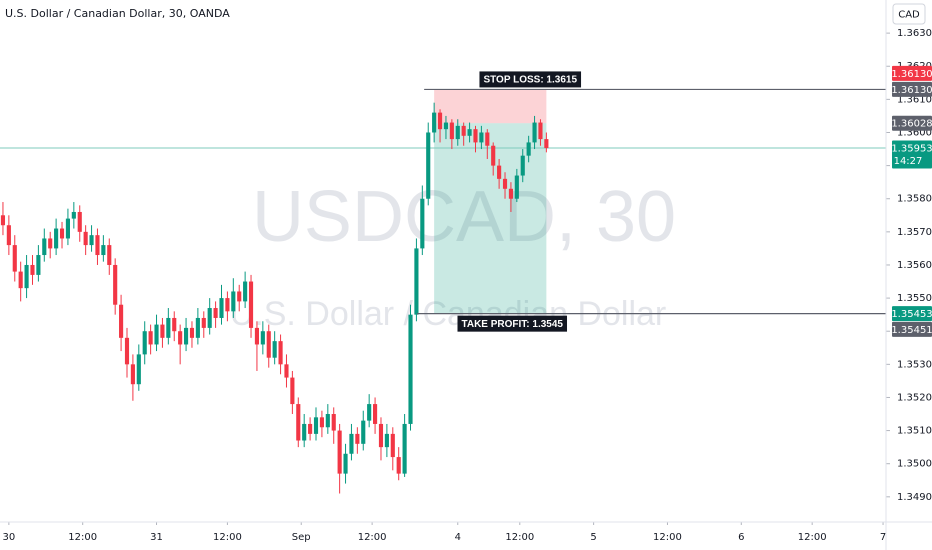 This screenshot has width=932, height=550. Describe the element at coordinates (914, 232) in the screenshot. I see `y-tick-label: 1.35700` at that location.